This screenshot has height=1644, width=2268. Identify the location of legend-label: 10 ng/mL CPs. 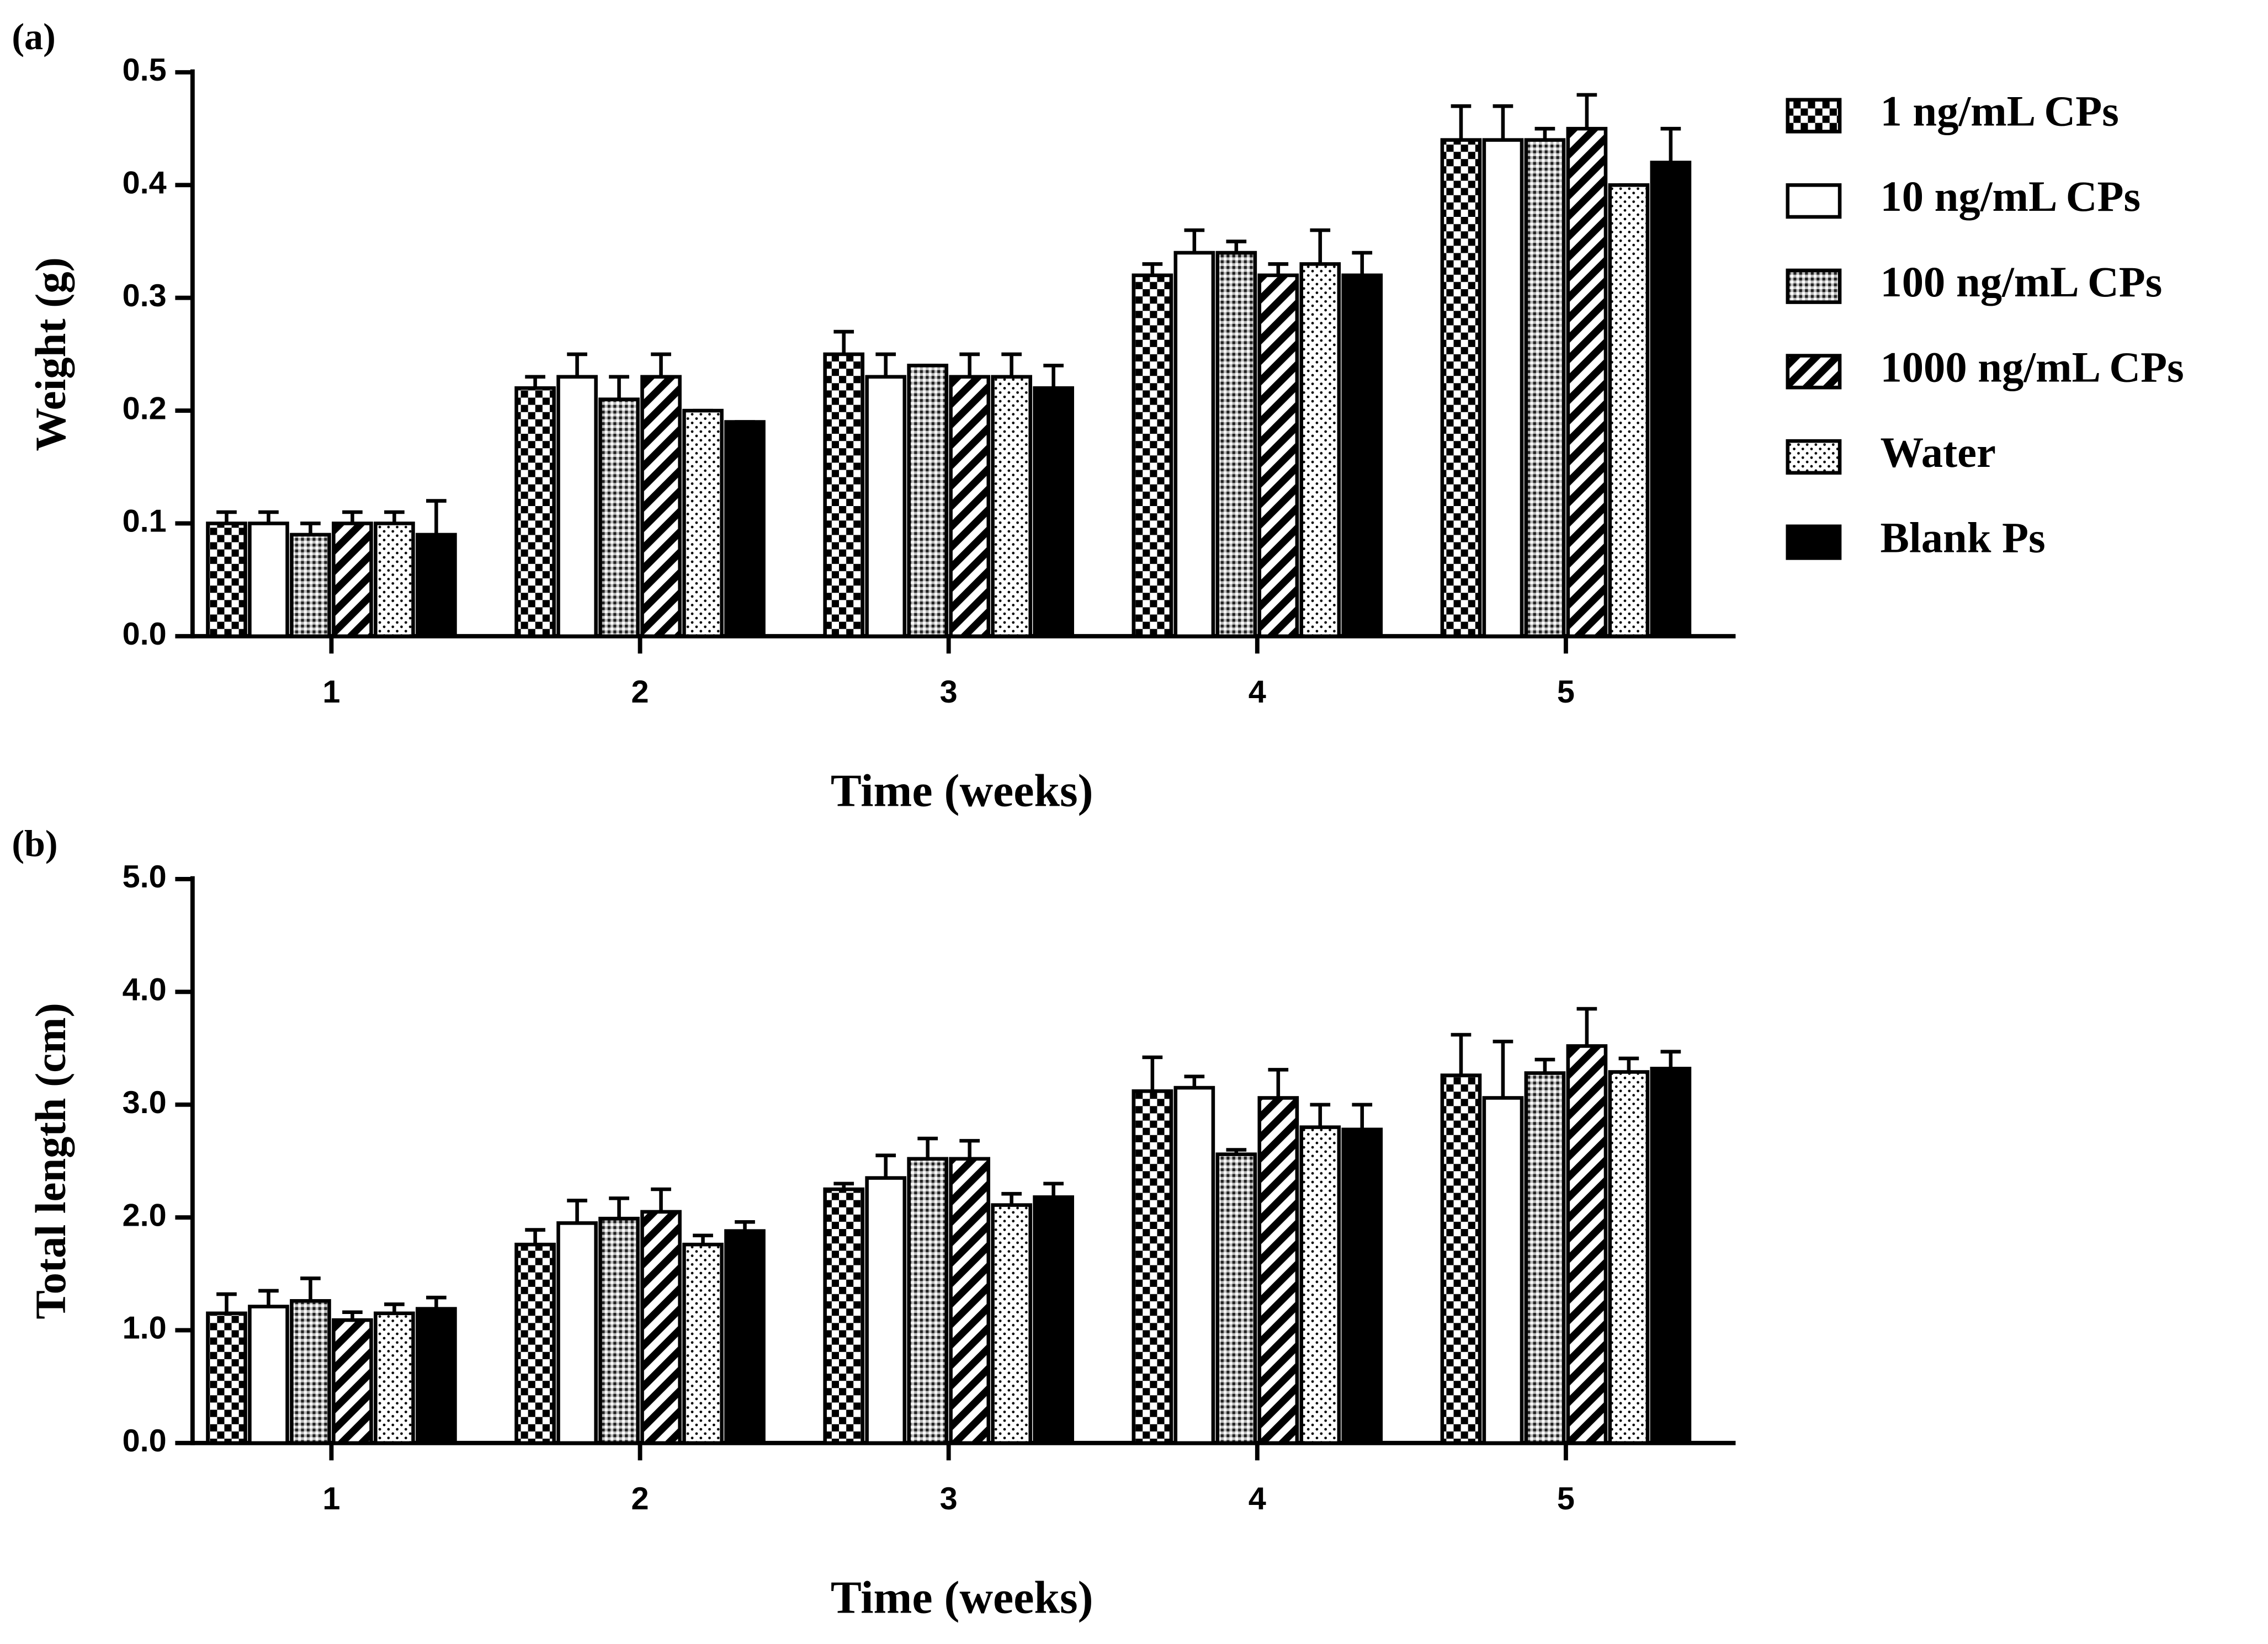
(2010, 197).